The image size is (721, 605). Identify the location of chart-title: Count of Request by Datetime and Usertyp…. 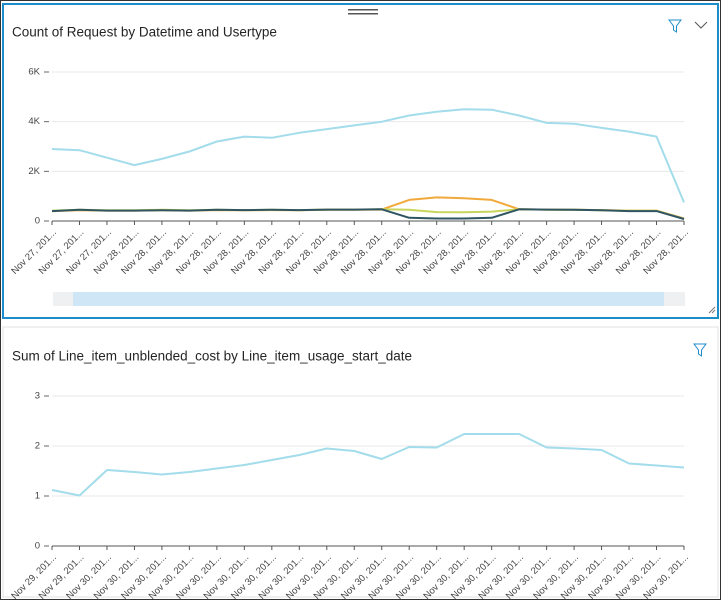
(144, 32).